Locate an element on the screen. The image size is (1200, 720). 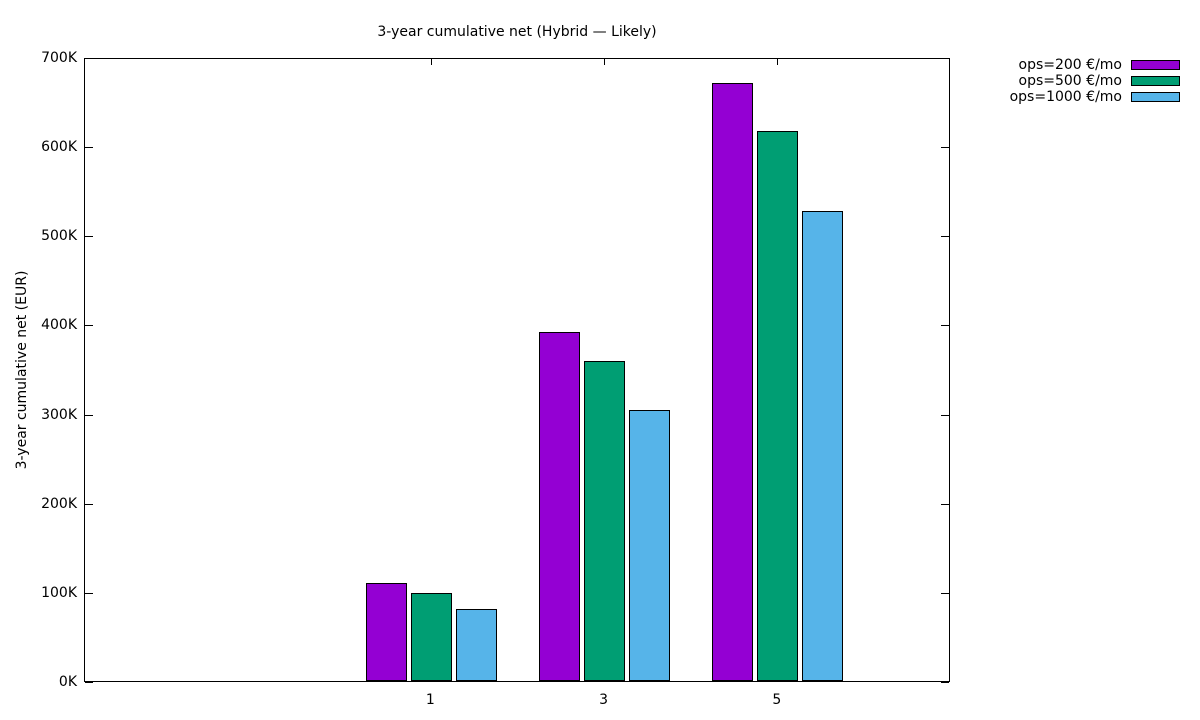
legend-row: ops=500 €/mo is located at coordinates (1095, 81).